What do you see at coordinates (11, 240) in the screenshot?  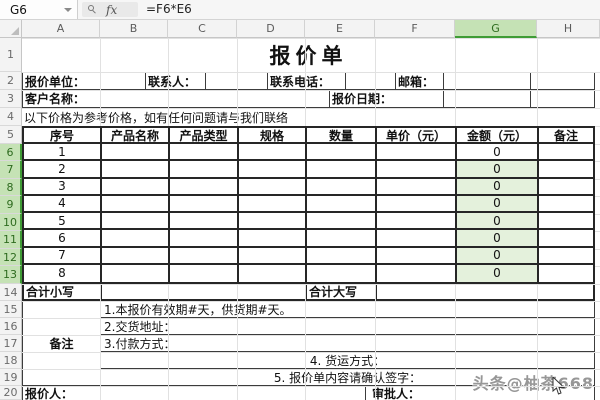 I see `row-header-11: 11` at bounding box center [11, 240].